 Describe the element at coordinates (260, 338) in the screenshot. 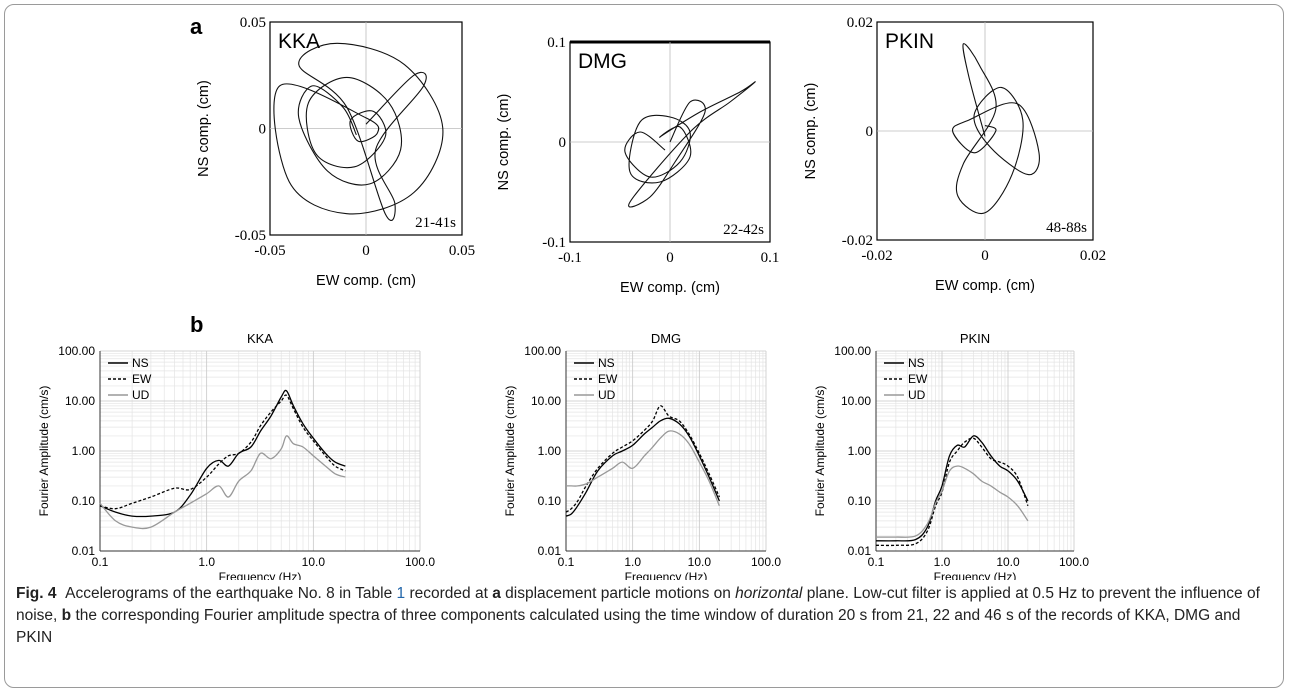

I see `spectrum-kka-title: KKA` at that location.